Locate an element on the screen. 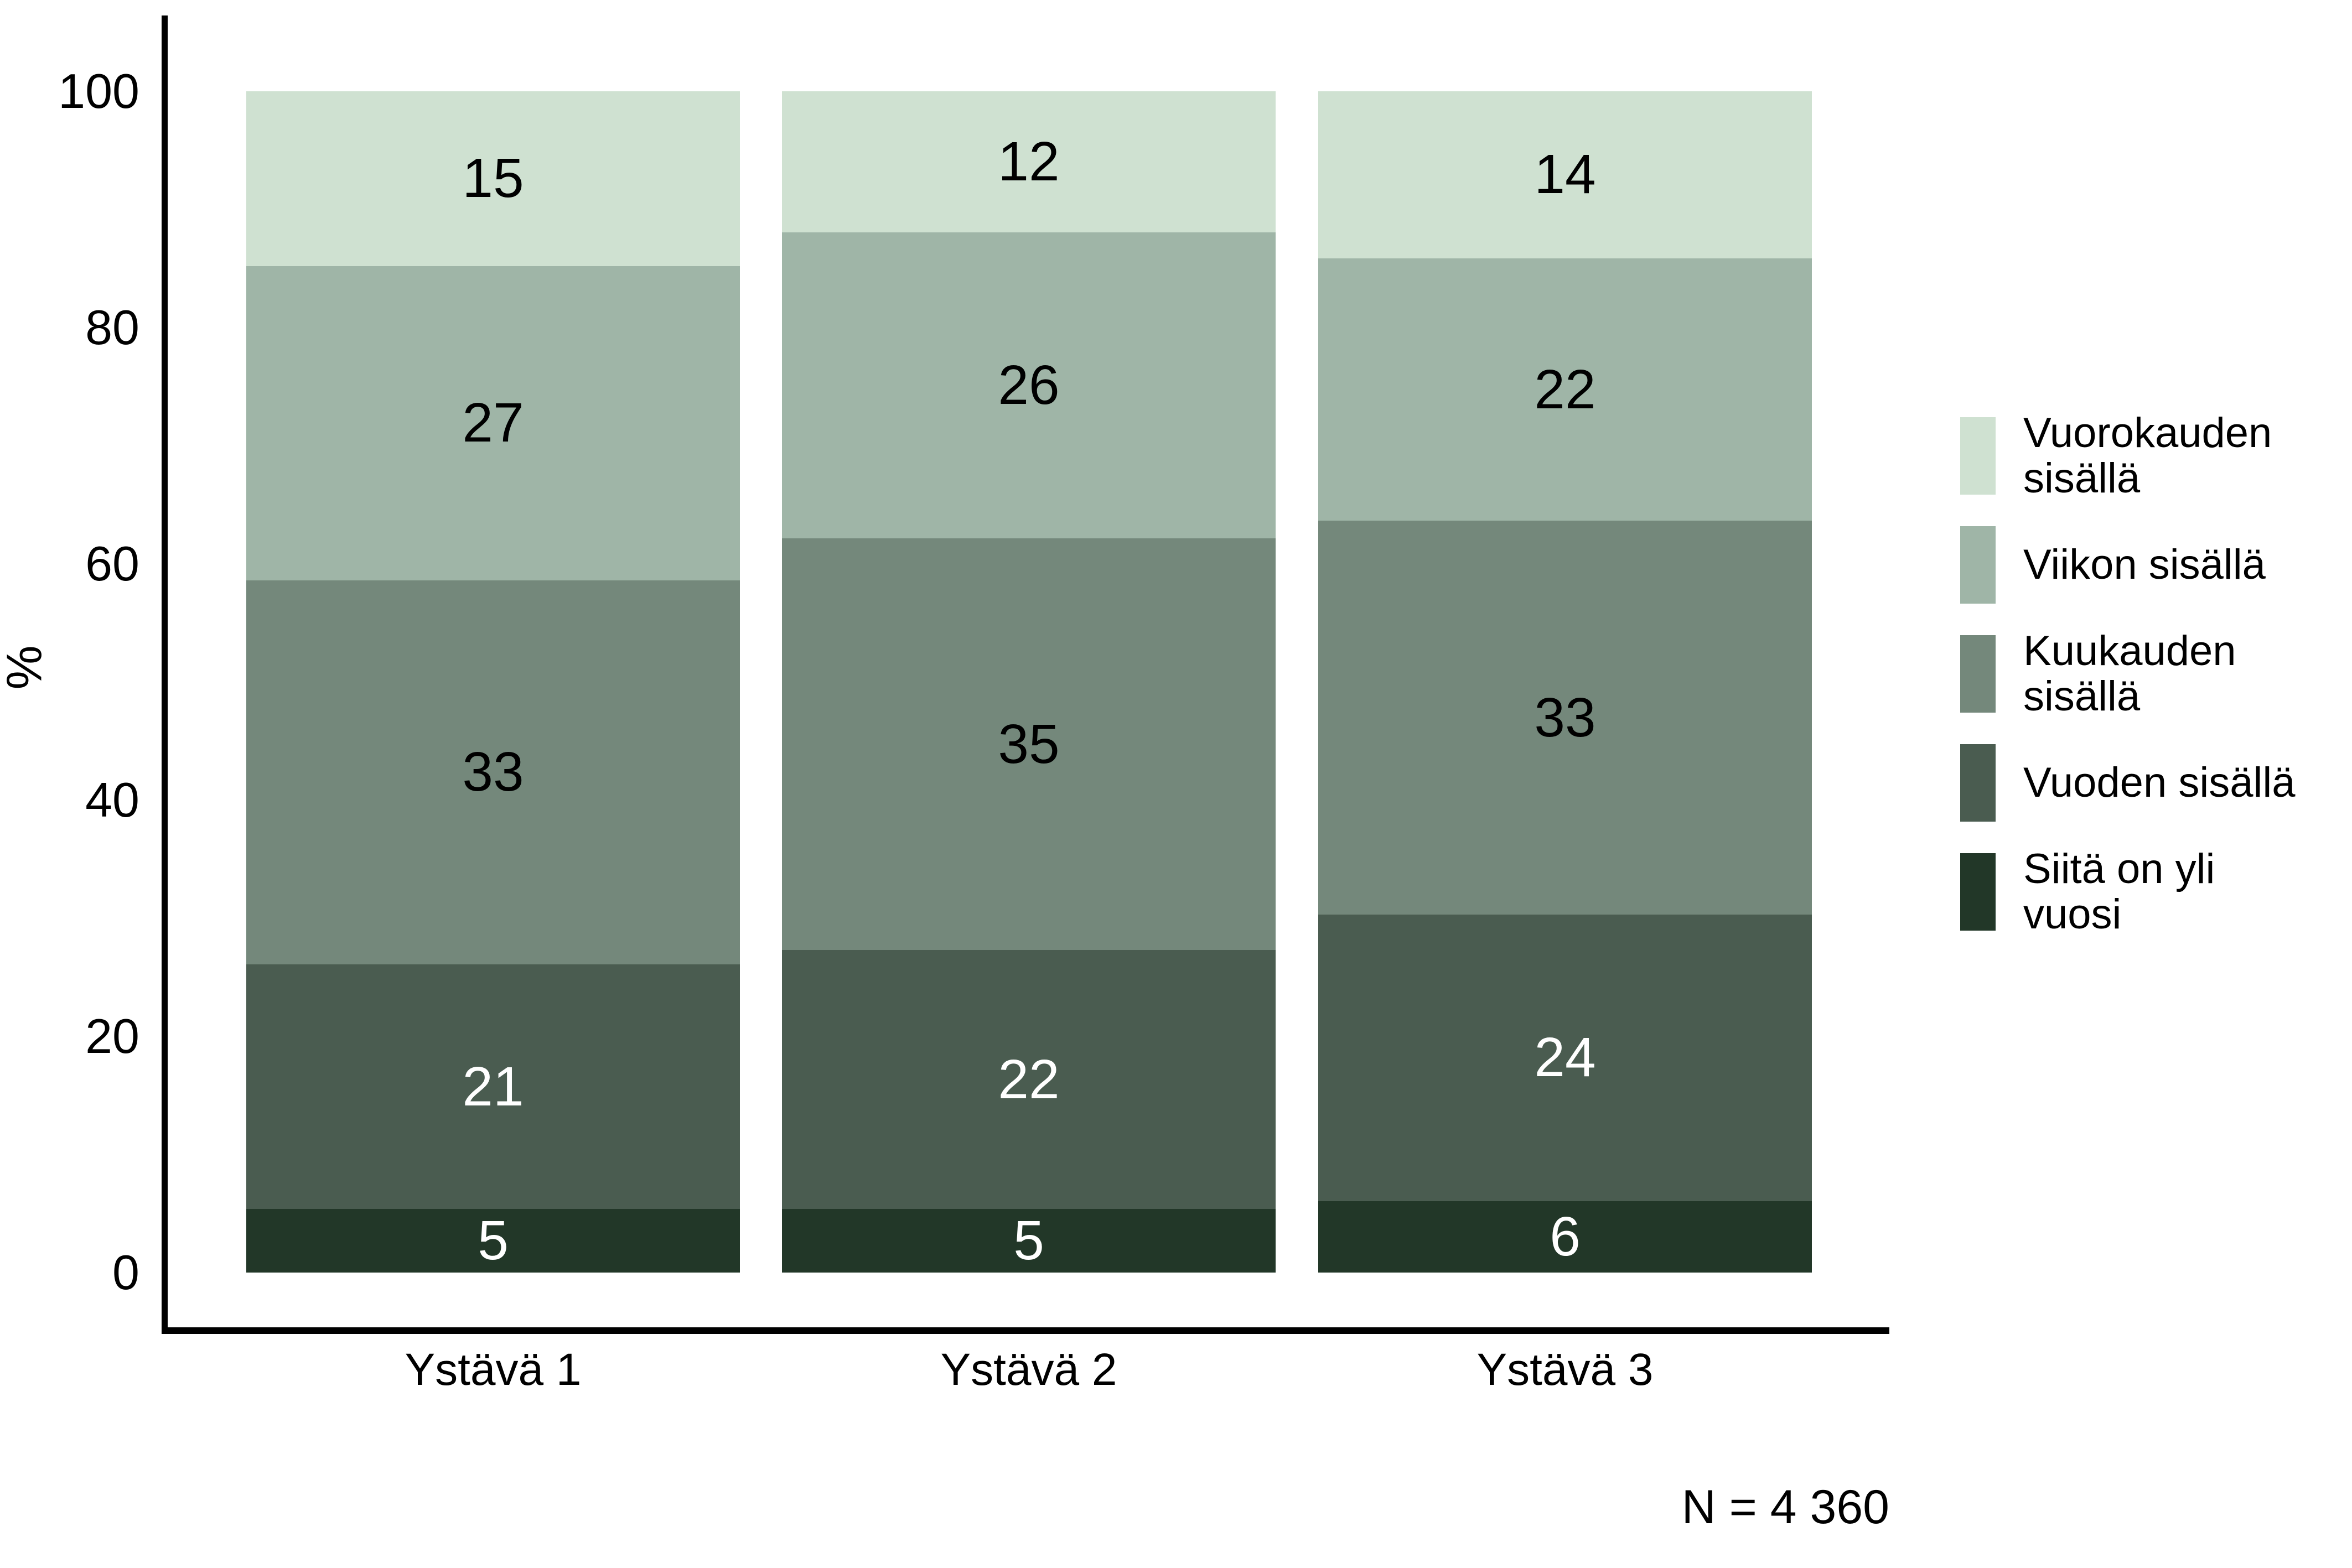  bar-segment-value: 26 is located at coordinates (1029, 386).